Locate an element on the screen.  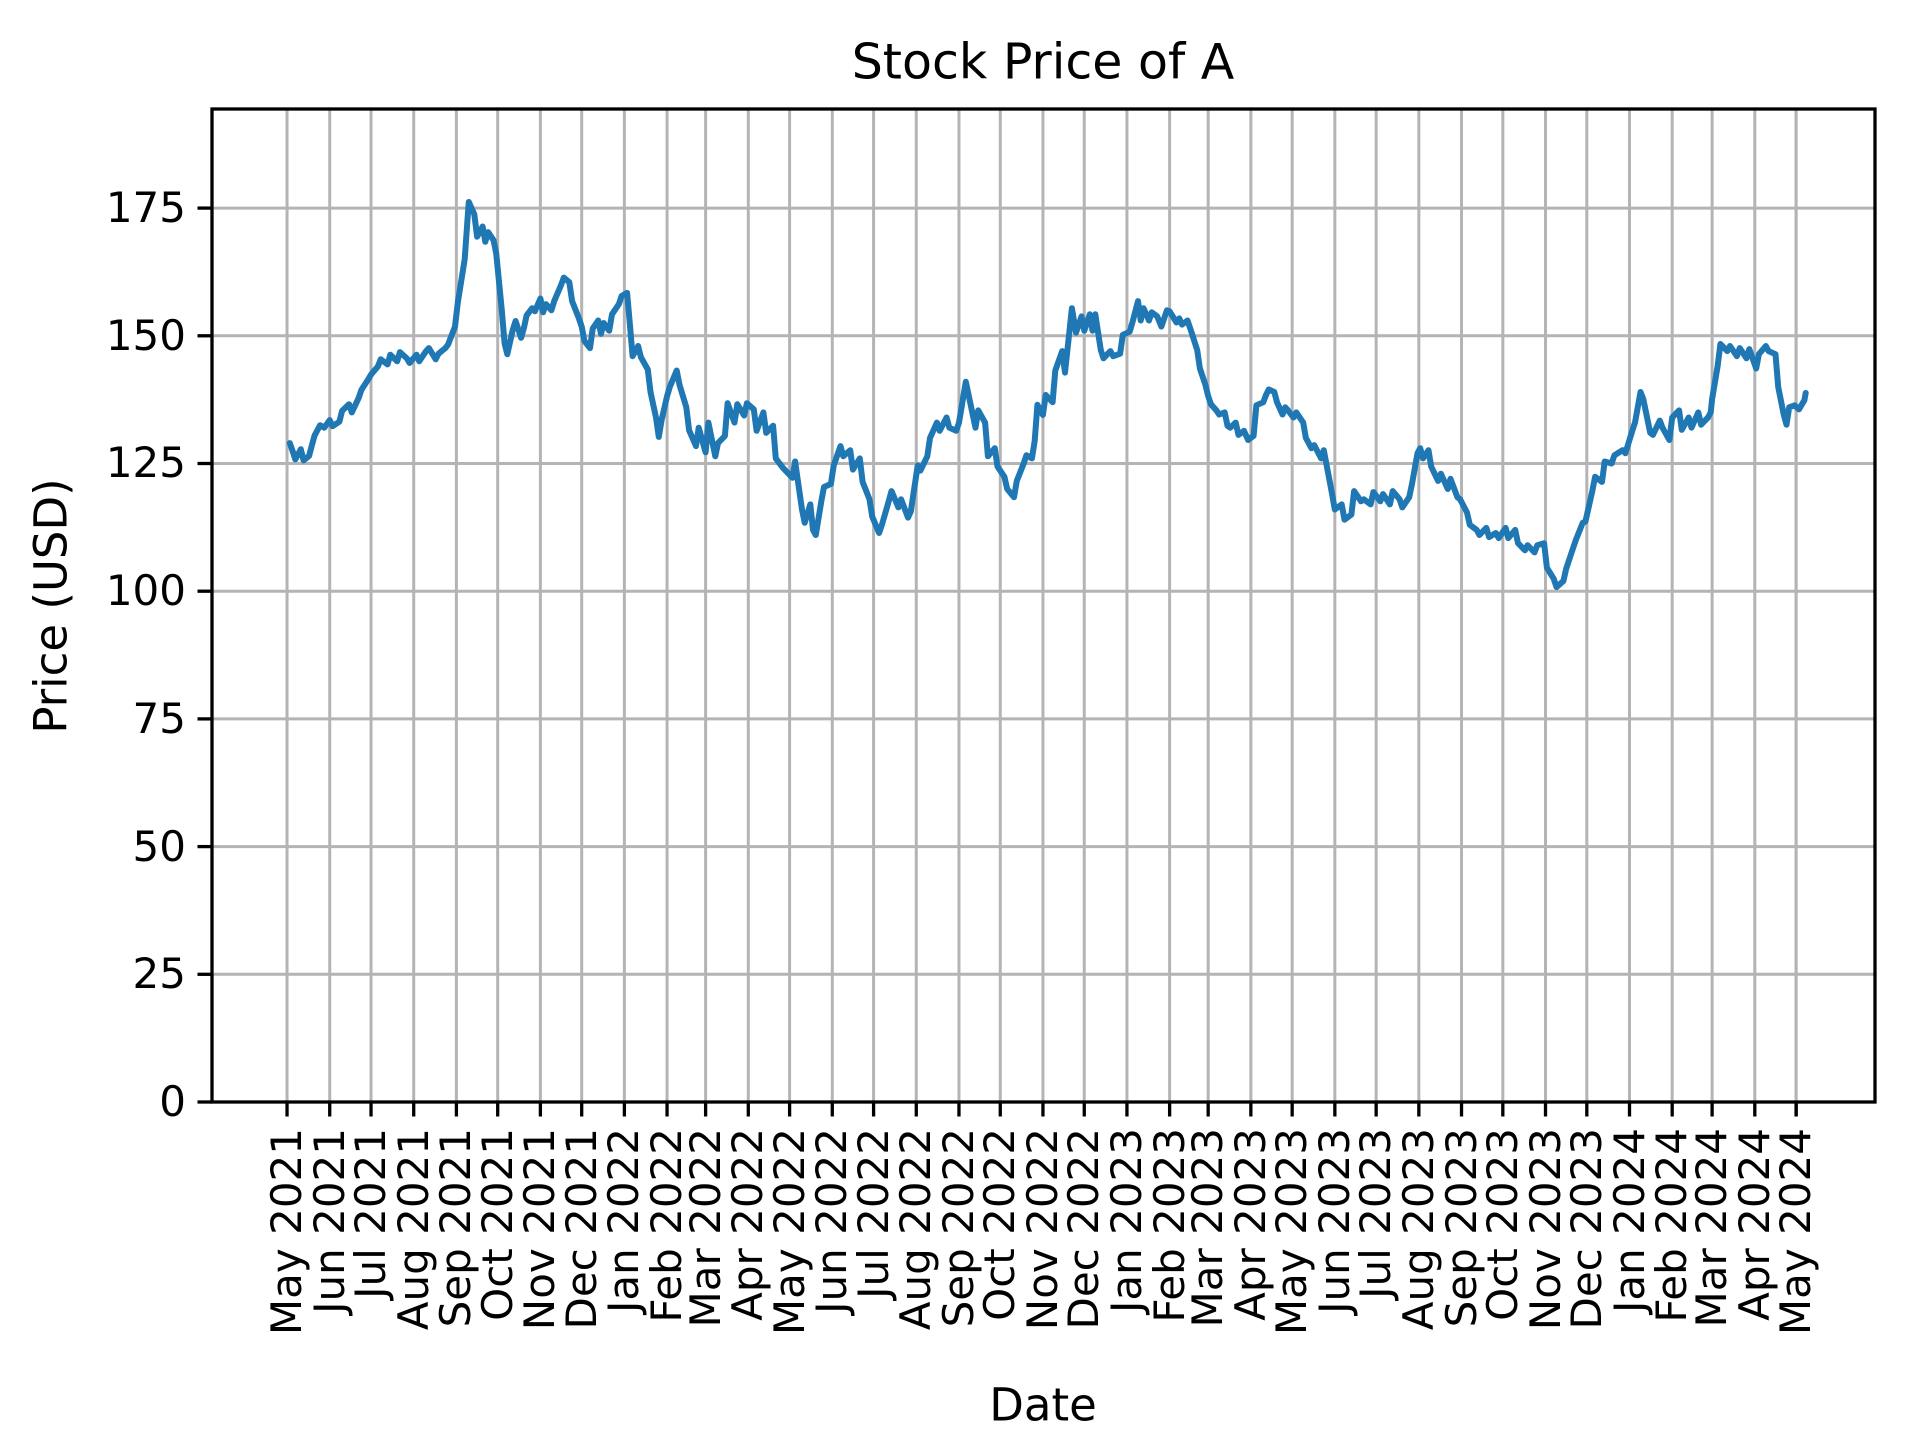
x-tick-label: Mar 2023 is located at coordinates (1208, 1228).